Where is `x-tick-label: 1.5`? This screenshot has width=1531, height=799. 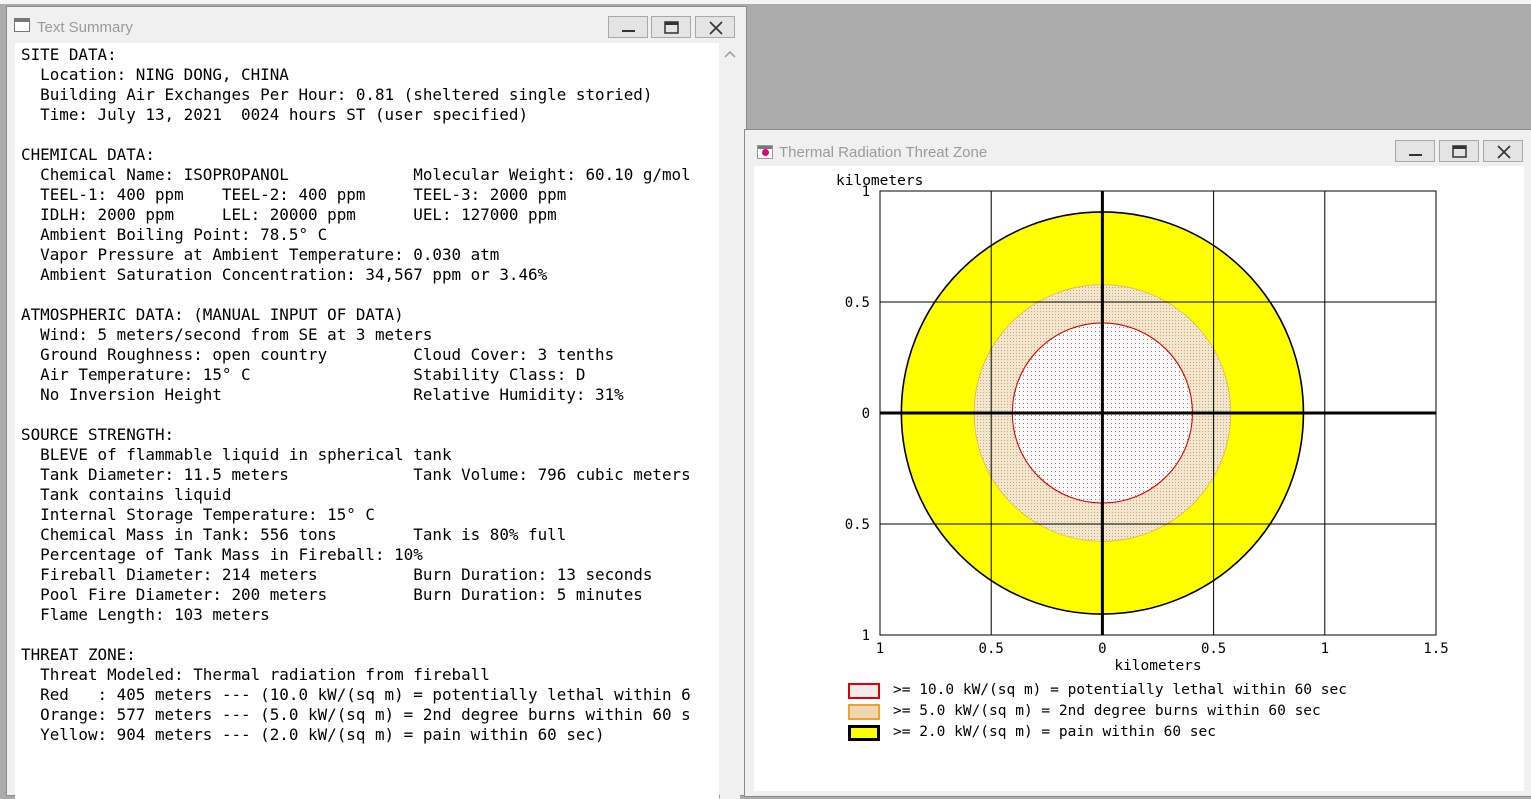 x-tick-label: 1.5 is located at coordinates (1435, 649).